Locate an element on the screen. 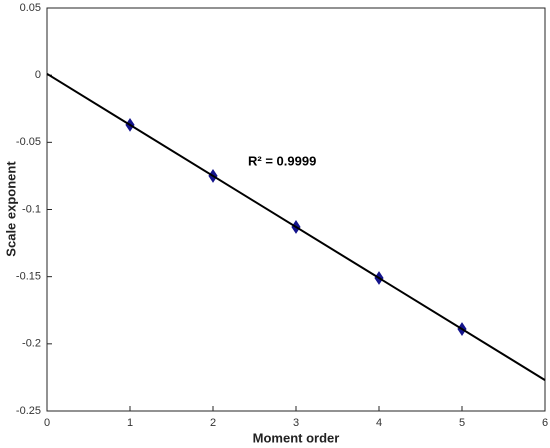  x-axis-label: Moment order is located at coordinates (296, 437).